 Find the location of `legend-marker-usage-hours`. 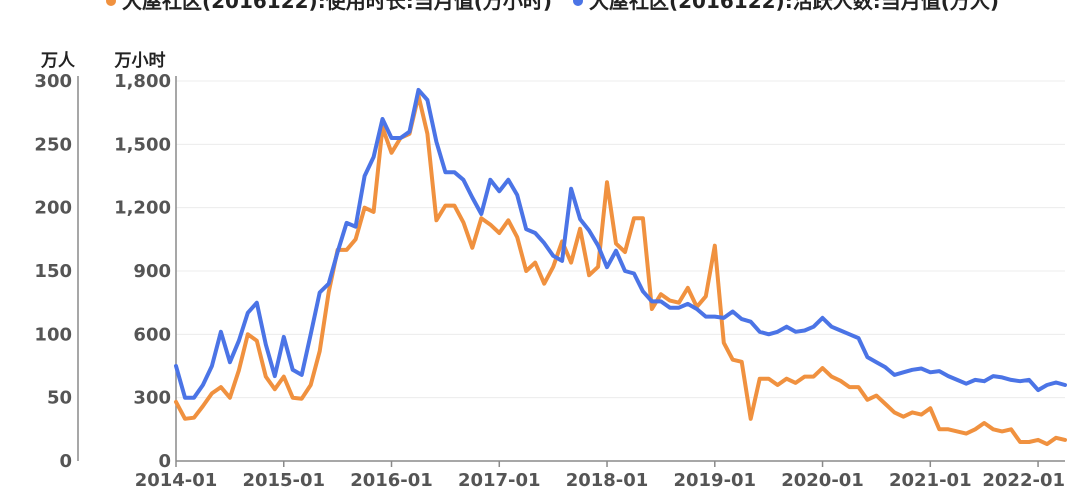

legend-marker-usage-hours is located at coordinates (111, 3).